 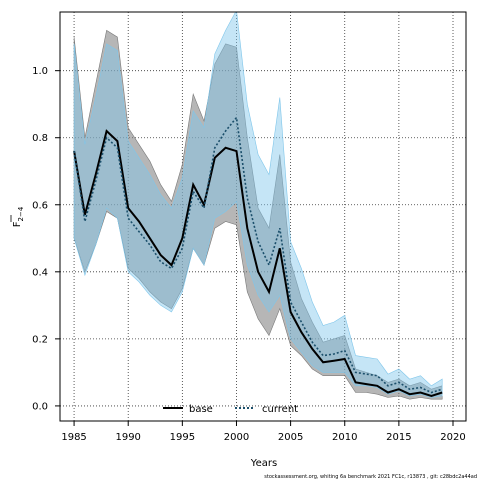 What do you see at coordinates (290, 437) in the screenshot?
I see `x-tick-label-2005: 2005` at bounding box center [290, 437].